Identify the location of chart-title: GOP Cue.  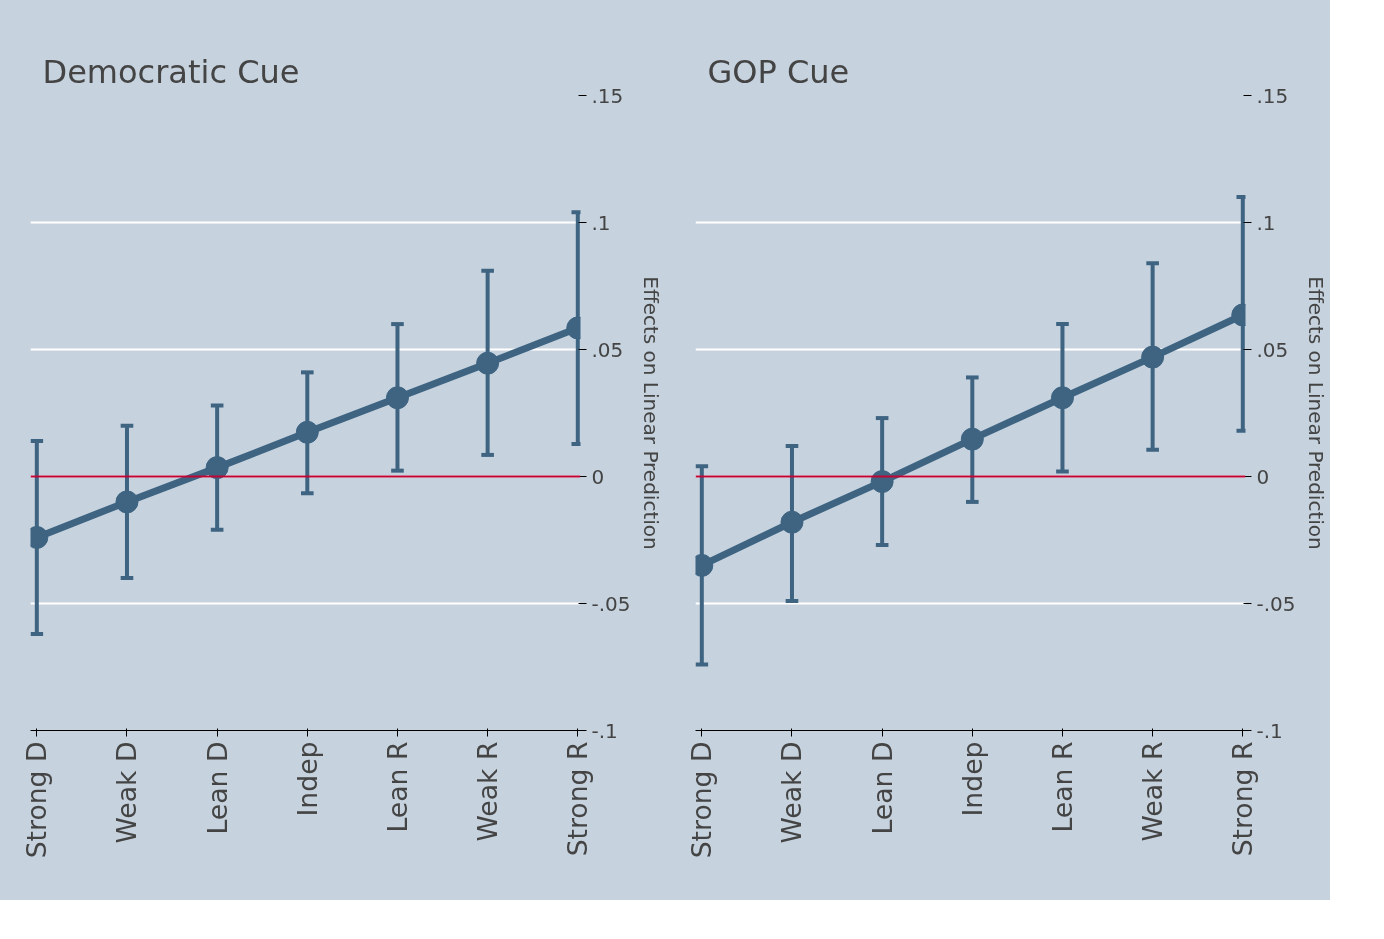
(778, 71).